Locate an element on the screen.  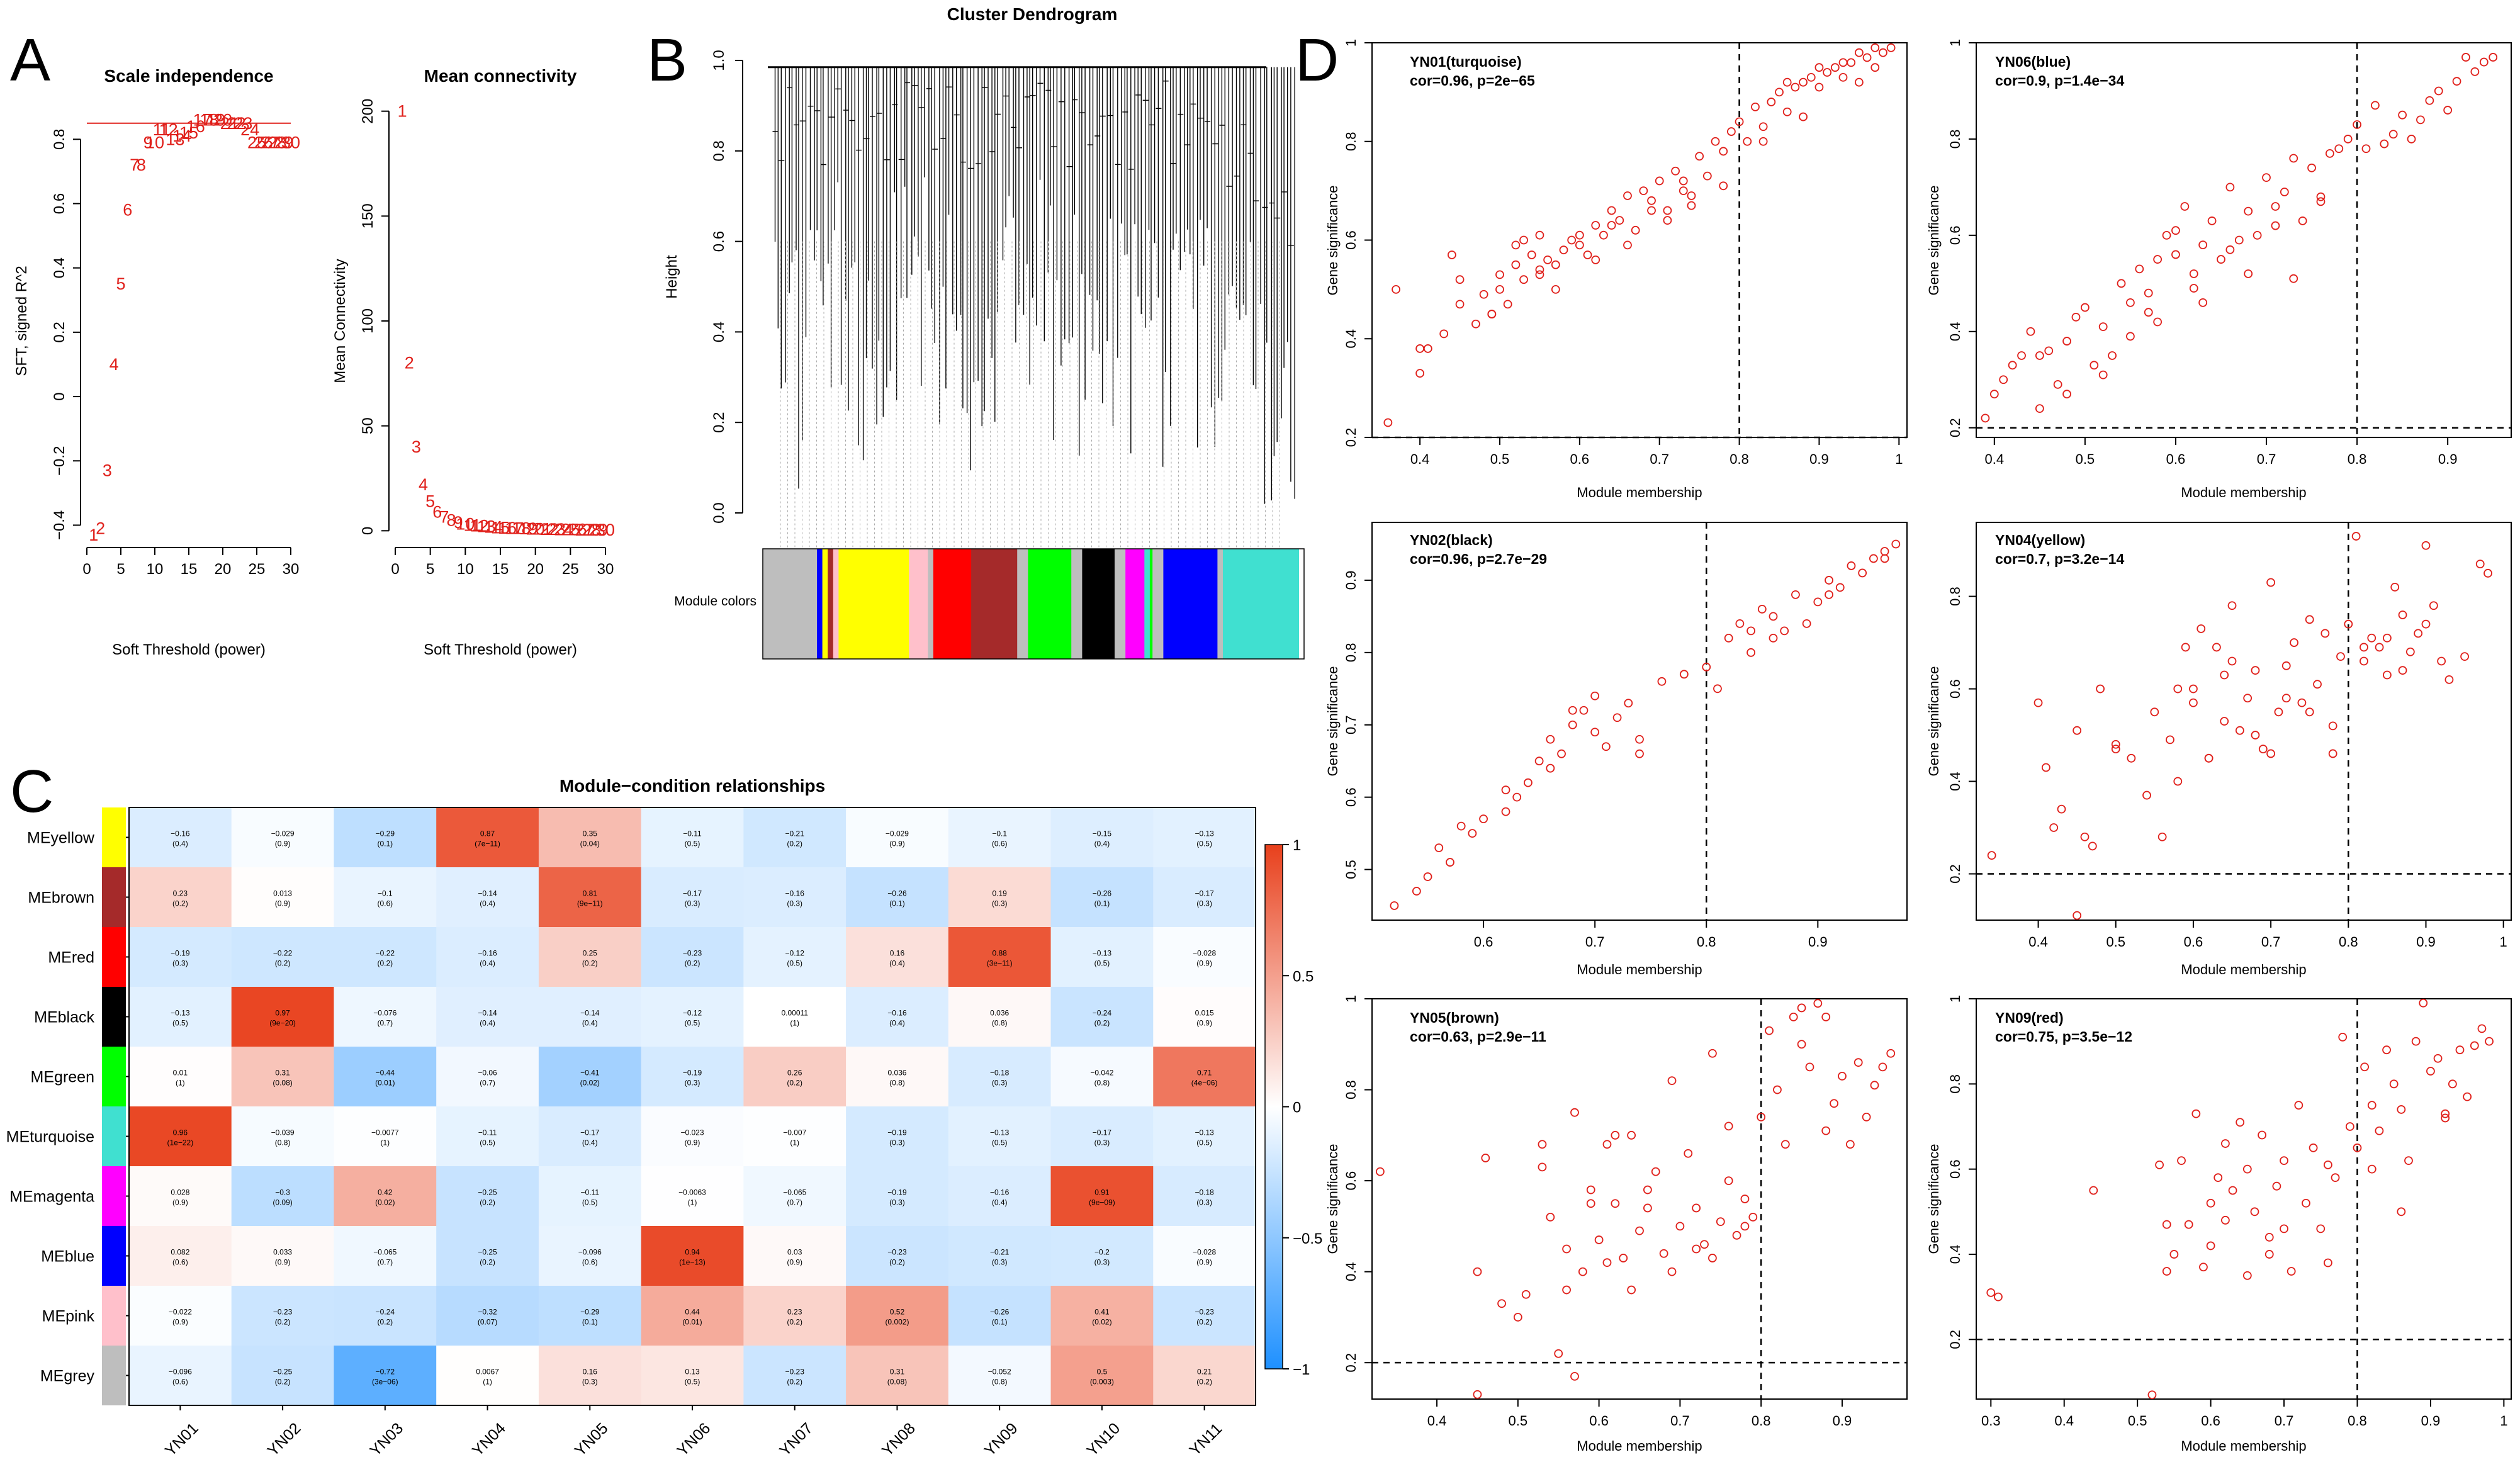
cell-value: 0.5 is located at coordinates (1102, 1372).